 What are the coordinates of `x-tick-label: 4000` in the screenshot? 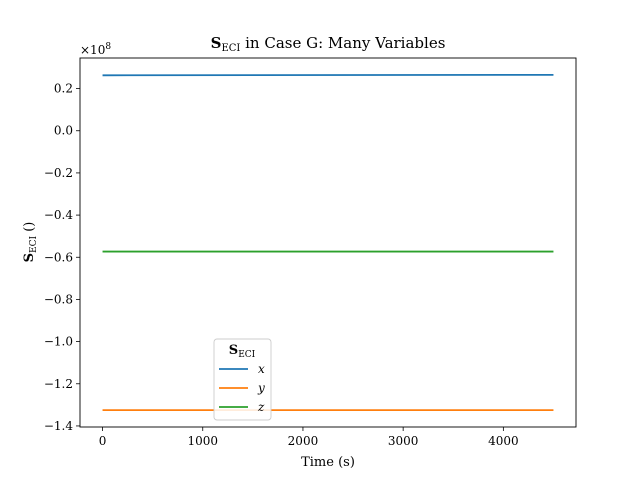 It's located at (503, 441).